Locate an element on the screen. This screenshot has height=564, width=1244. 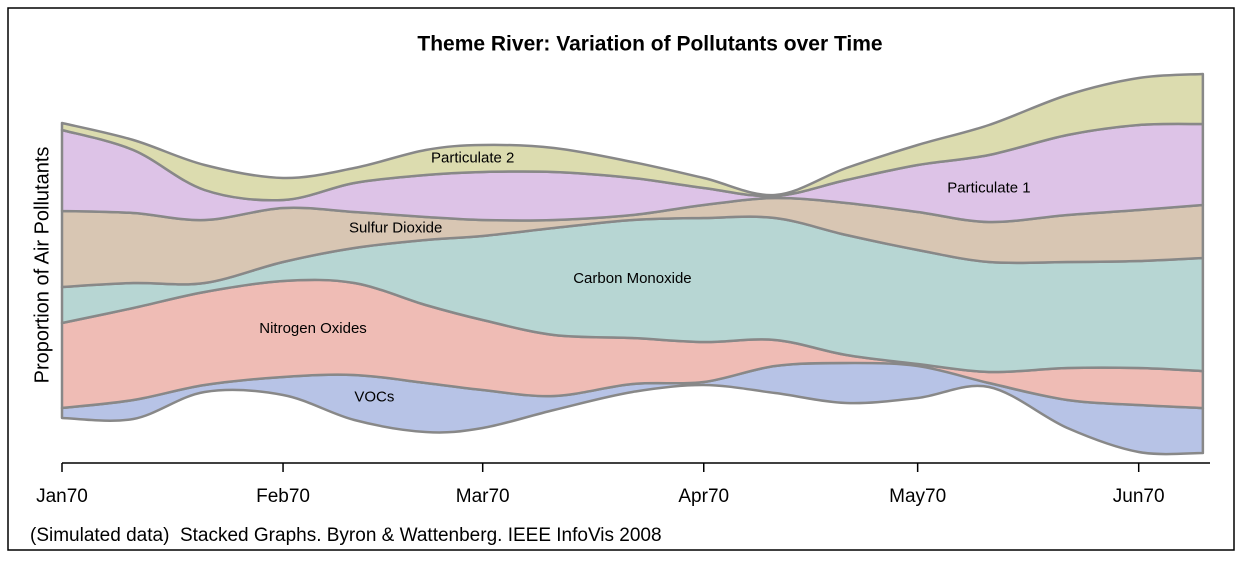
x-tick-label: Feb70 is located at coordinates (283, 496).